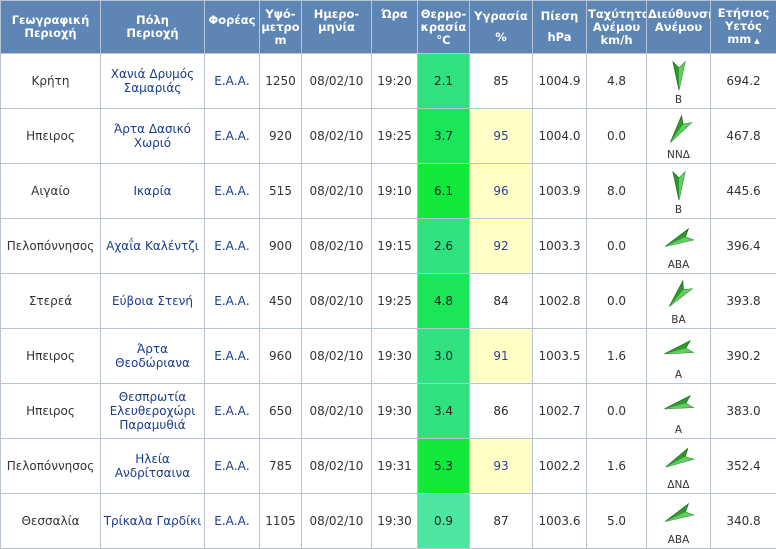 The width and height of the screenshot is (776, 549). I want to click on col-header-date-line2: μηνία, so click(336, 26).